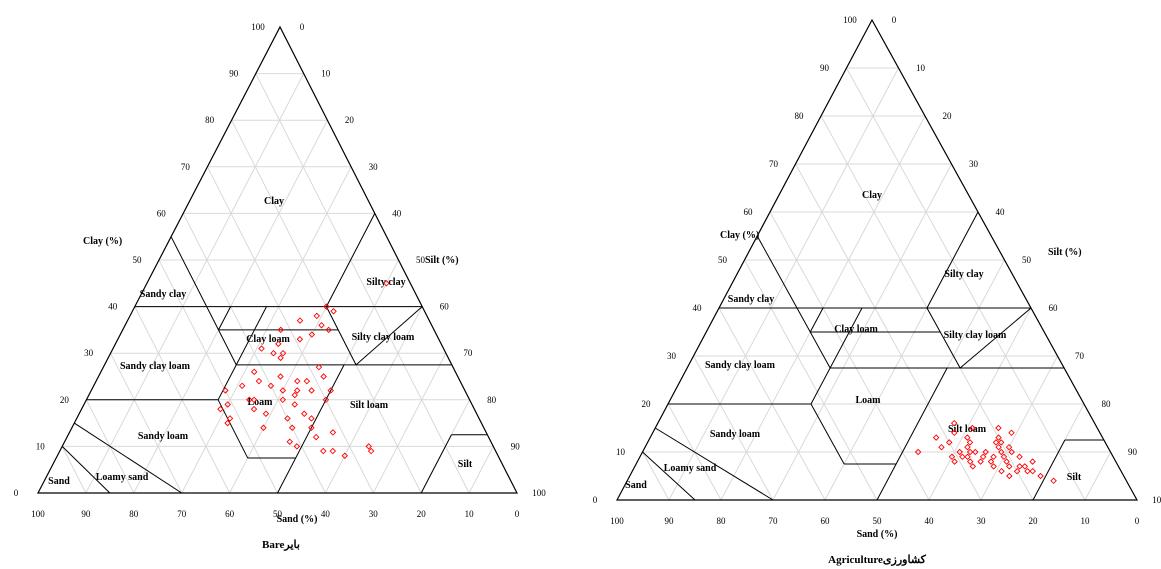 Image resolution: width=1161 pixels, height=569 pixels. Describe the element at coordinates (258, 27) in the screenshot. I see `clay-tick-label: 100` at that location.